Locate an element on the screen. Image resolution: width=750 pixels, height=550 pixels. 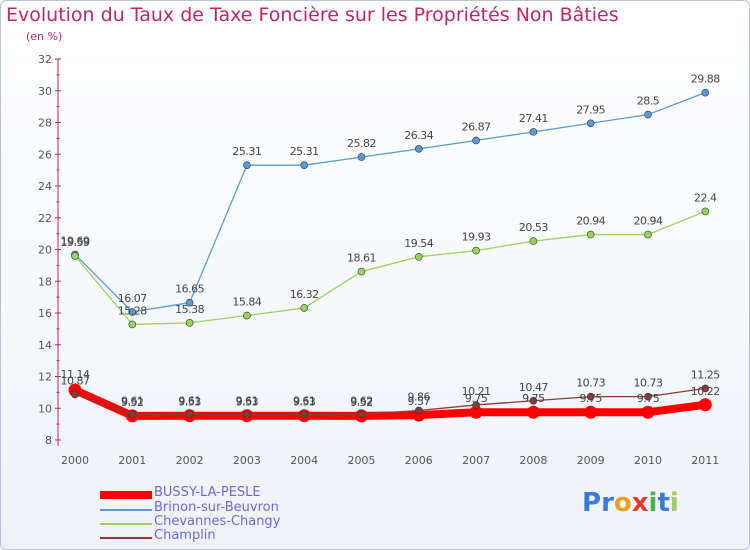
data-label: 19.54 is located at coordinates (418, 243).